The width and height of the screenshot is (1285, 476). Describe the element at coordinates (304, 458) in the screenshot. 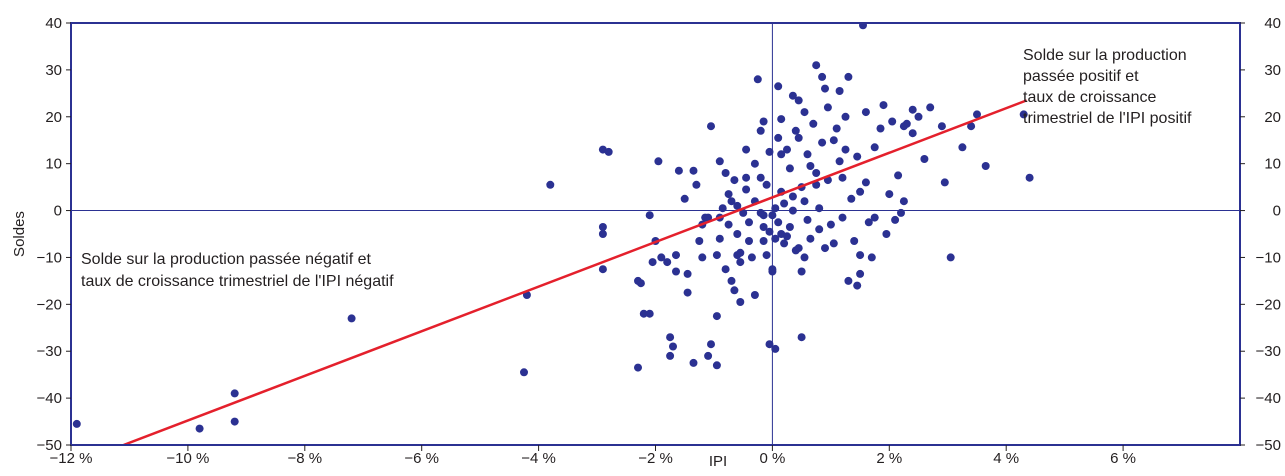

I see `x-tick-label: −8 %` at that location.